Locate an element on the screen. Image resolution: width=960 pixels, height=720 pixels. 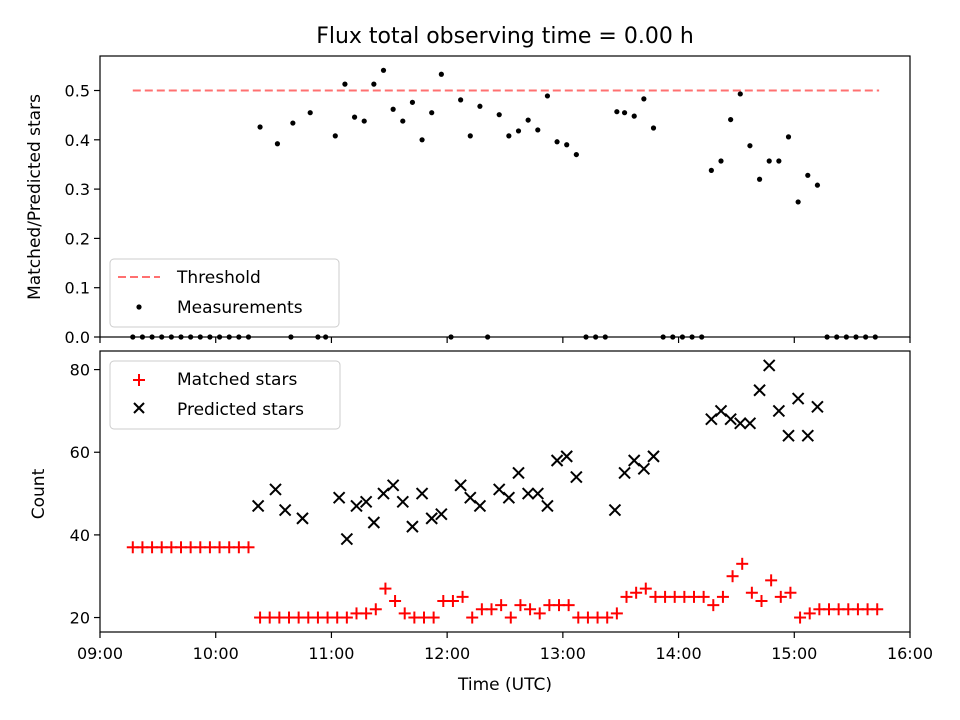
bottom-legend: Matched stars Predicted stars is located at coordinates (225, 395).